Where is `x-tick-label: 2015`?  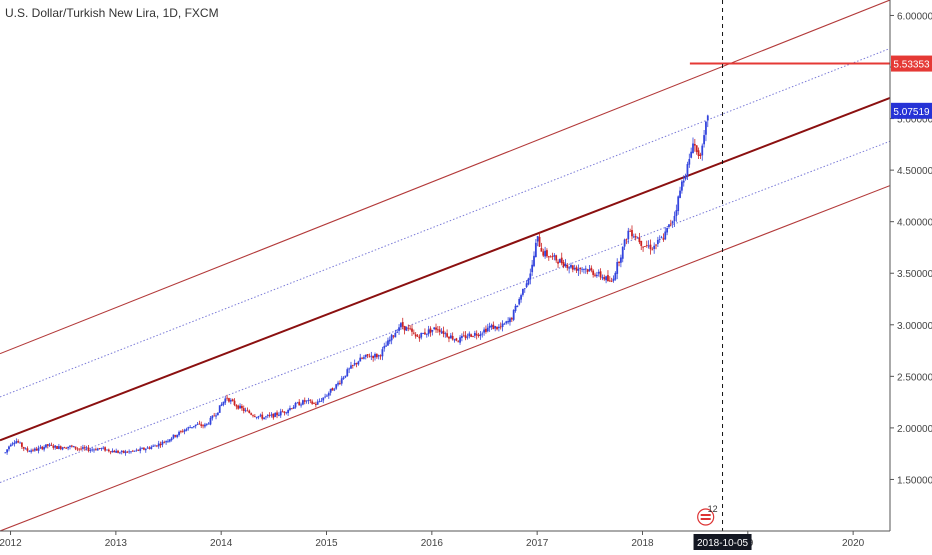
x-tick-label: 2015 is located at coordinates (326, 543).